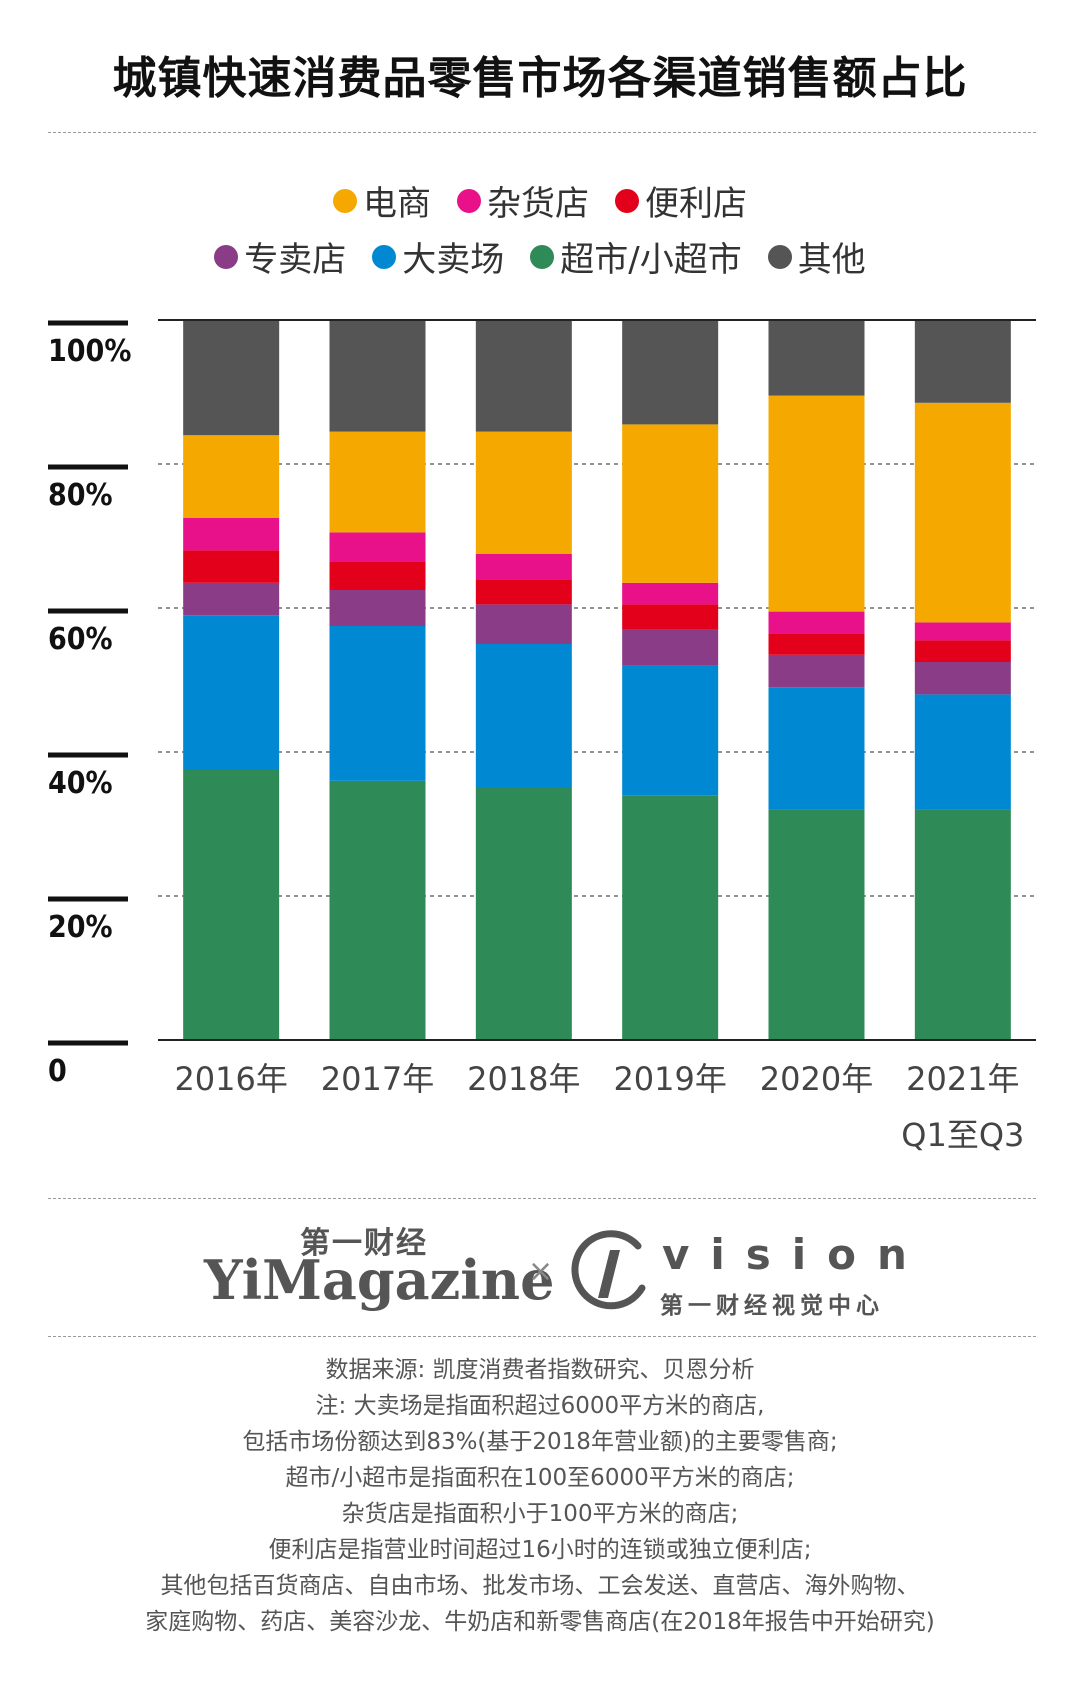 The image size is (1080, 1690). I want to click on note-line: 数据来源: 凯度消费者指数研究、贝恩分析, so click(540, 1370).